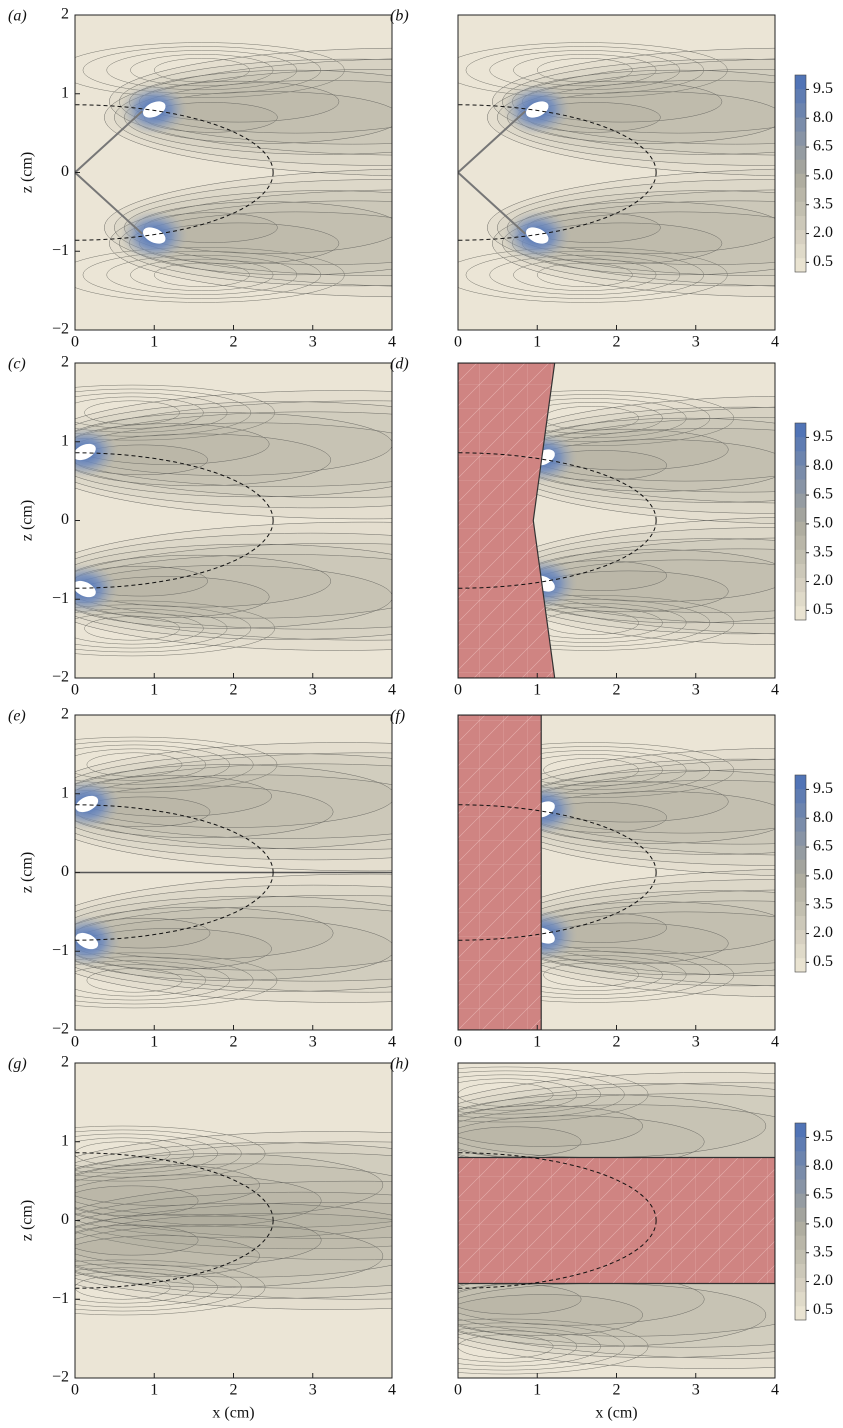 This screenshot has height=1428, width=843. Describe the element at coordinates (65, 92) in the screenshot. I see `y-tick-label: 1` at that location.